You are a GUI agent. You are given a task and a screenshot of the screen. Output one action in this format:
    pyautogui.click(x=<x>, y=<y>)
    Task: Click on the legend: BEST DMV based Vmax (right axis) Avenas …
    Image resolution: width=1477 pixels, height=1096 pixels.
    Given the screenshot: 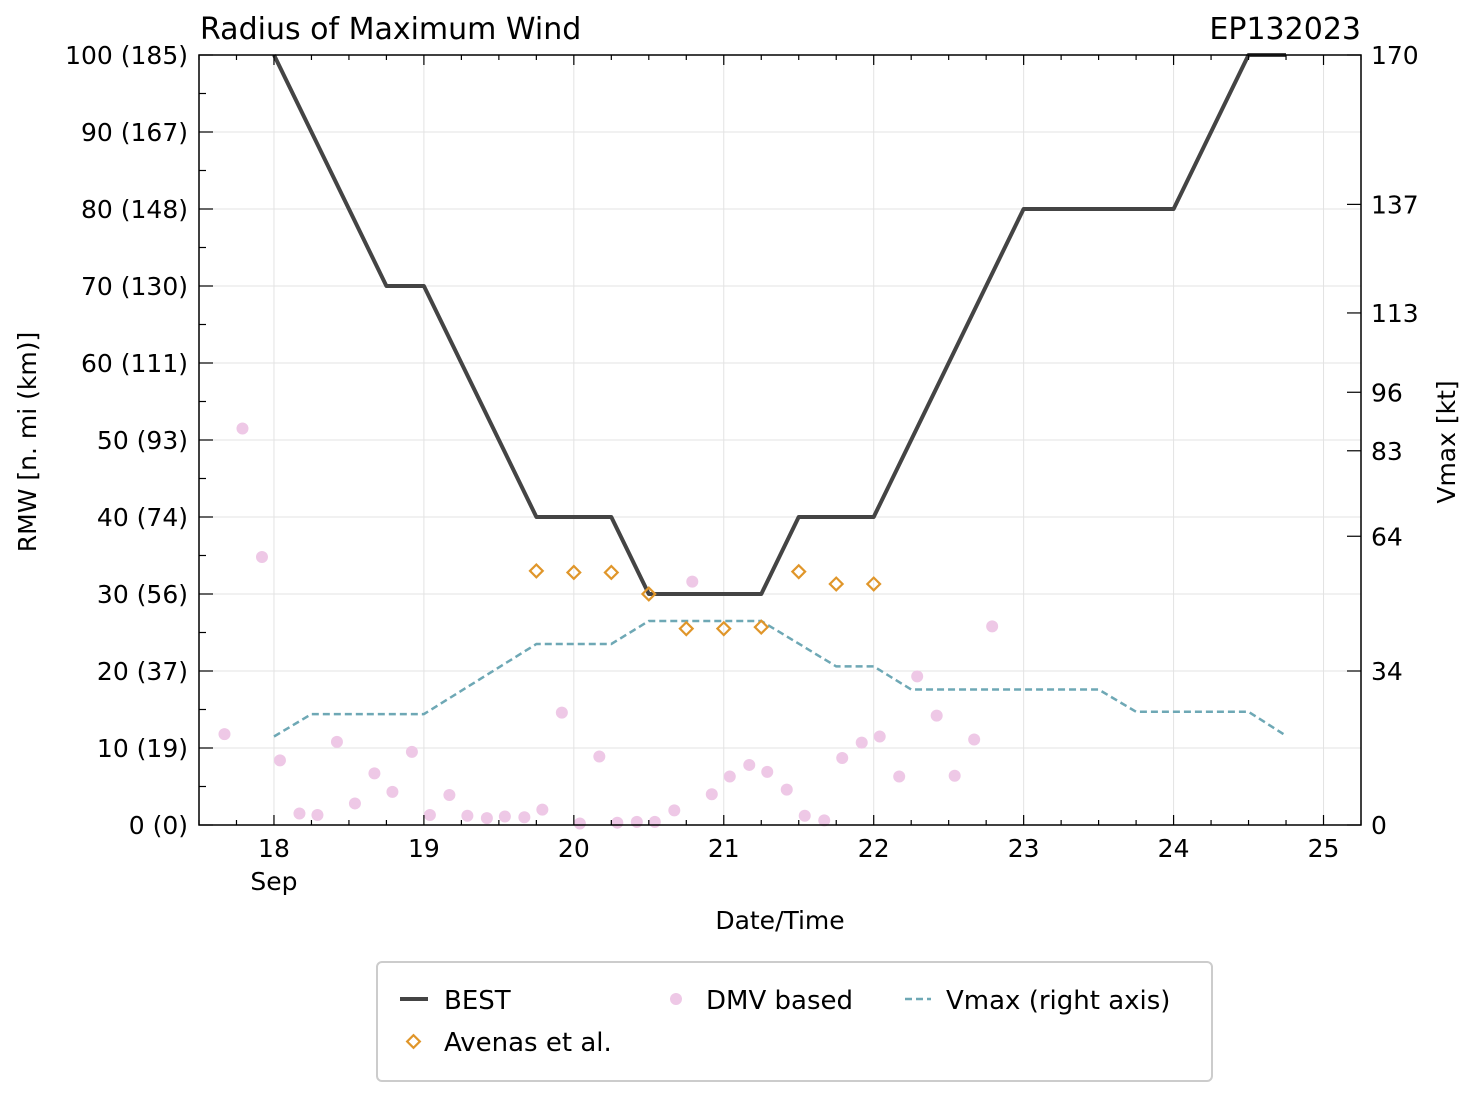 What is the action you would take?
    pyautogui.click(x=794, y=1021)
    